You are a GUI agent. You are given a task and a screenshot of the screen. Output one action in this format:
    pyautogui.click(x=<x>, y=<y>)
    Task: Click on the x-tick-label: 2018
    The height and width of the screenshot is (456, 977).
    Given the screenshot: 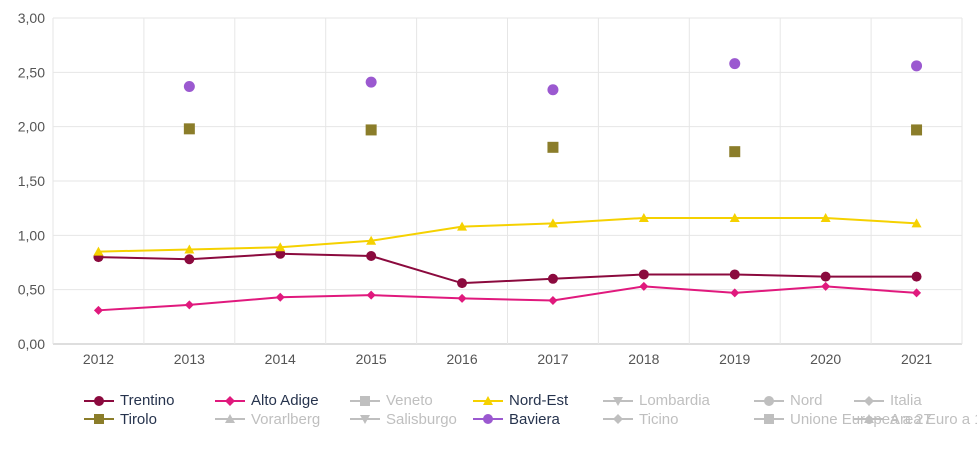 What is the action you would take?
    pyautogui.click(x=643, y=359)
    